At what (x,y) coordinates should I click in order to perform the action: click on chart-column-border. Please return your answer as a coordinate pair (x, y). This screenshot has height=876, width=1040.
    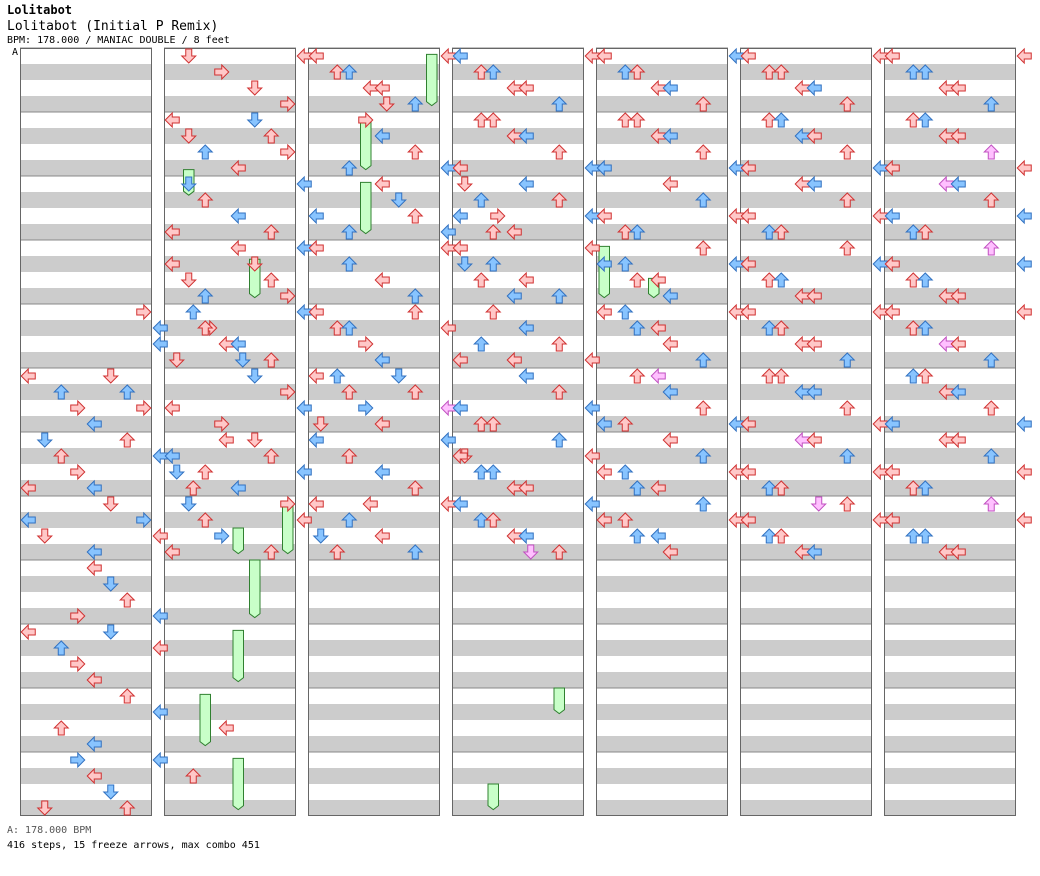
    Looking at the image, I should click on (662, 432).